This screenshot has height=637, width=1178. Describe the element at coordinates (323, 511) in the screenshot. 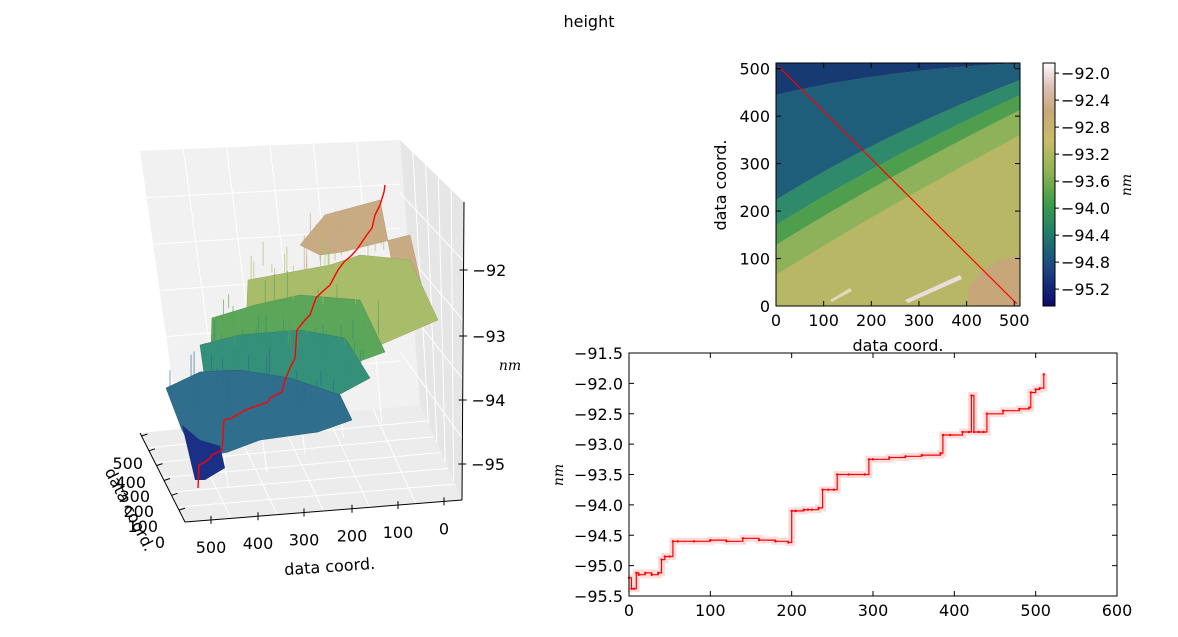

I see `x3d-axis-line` at that location.